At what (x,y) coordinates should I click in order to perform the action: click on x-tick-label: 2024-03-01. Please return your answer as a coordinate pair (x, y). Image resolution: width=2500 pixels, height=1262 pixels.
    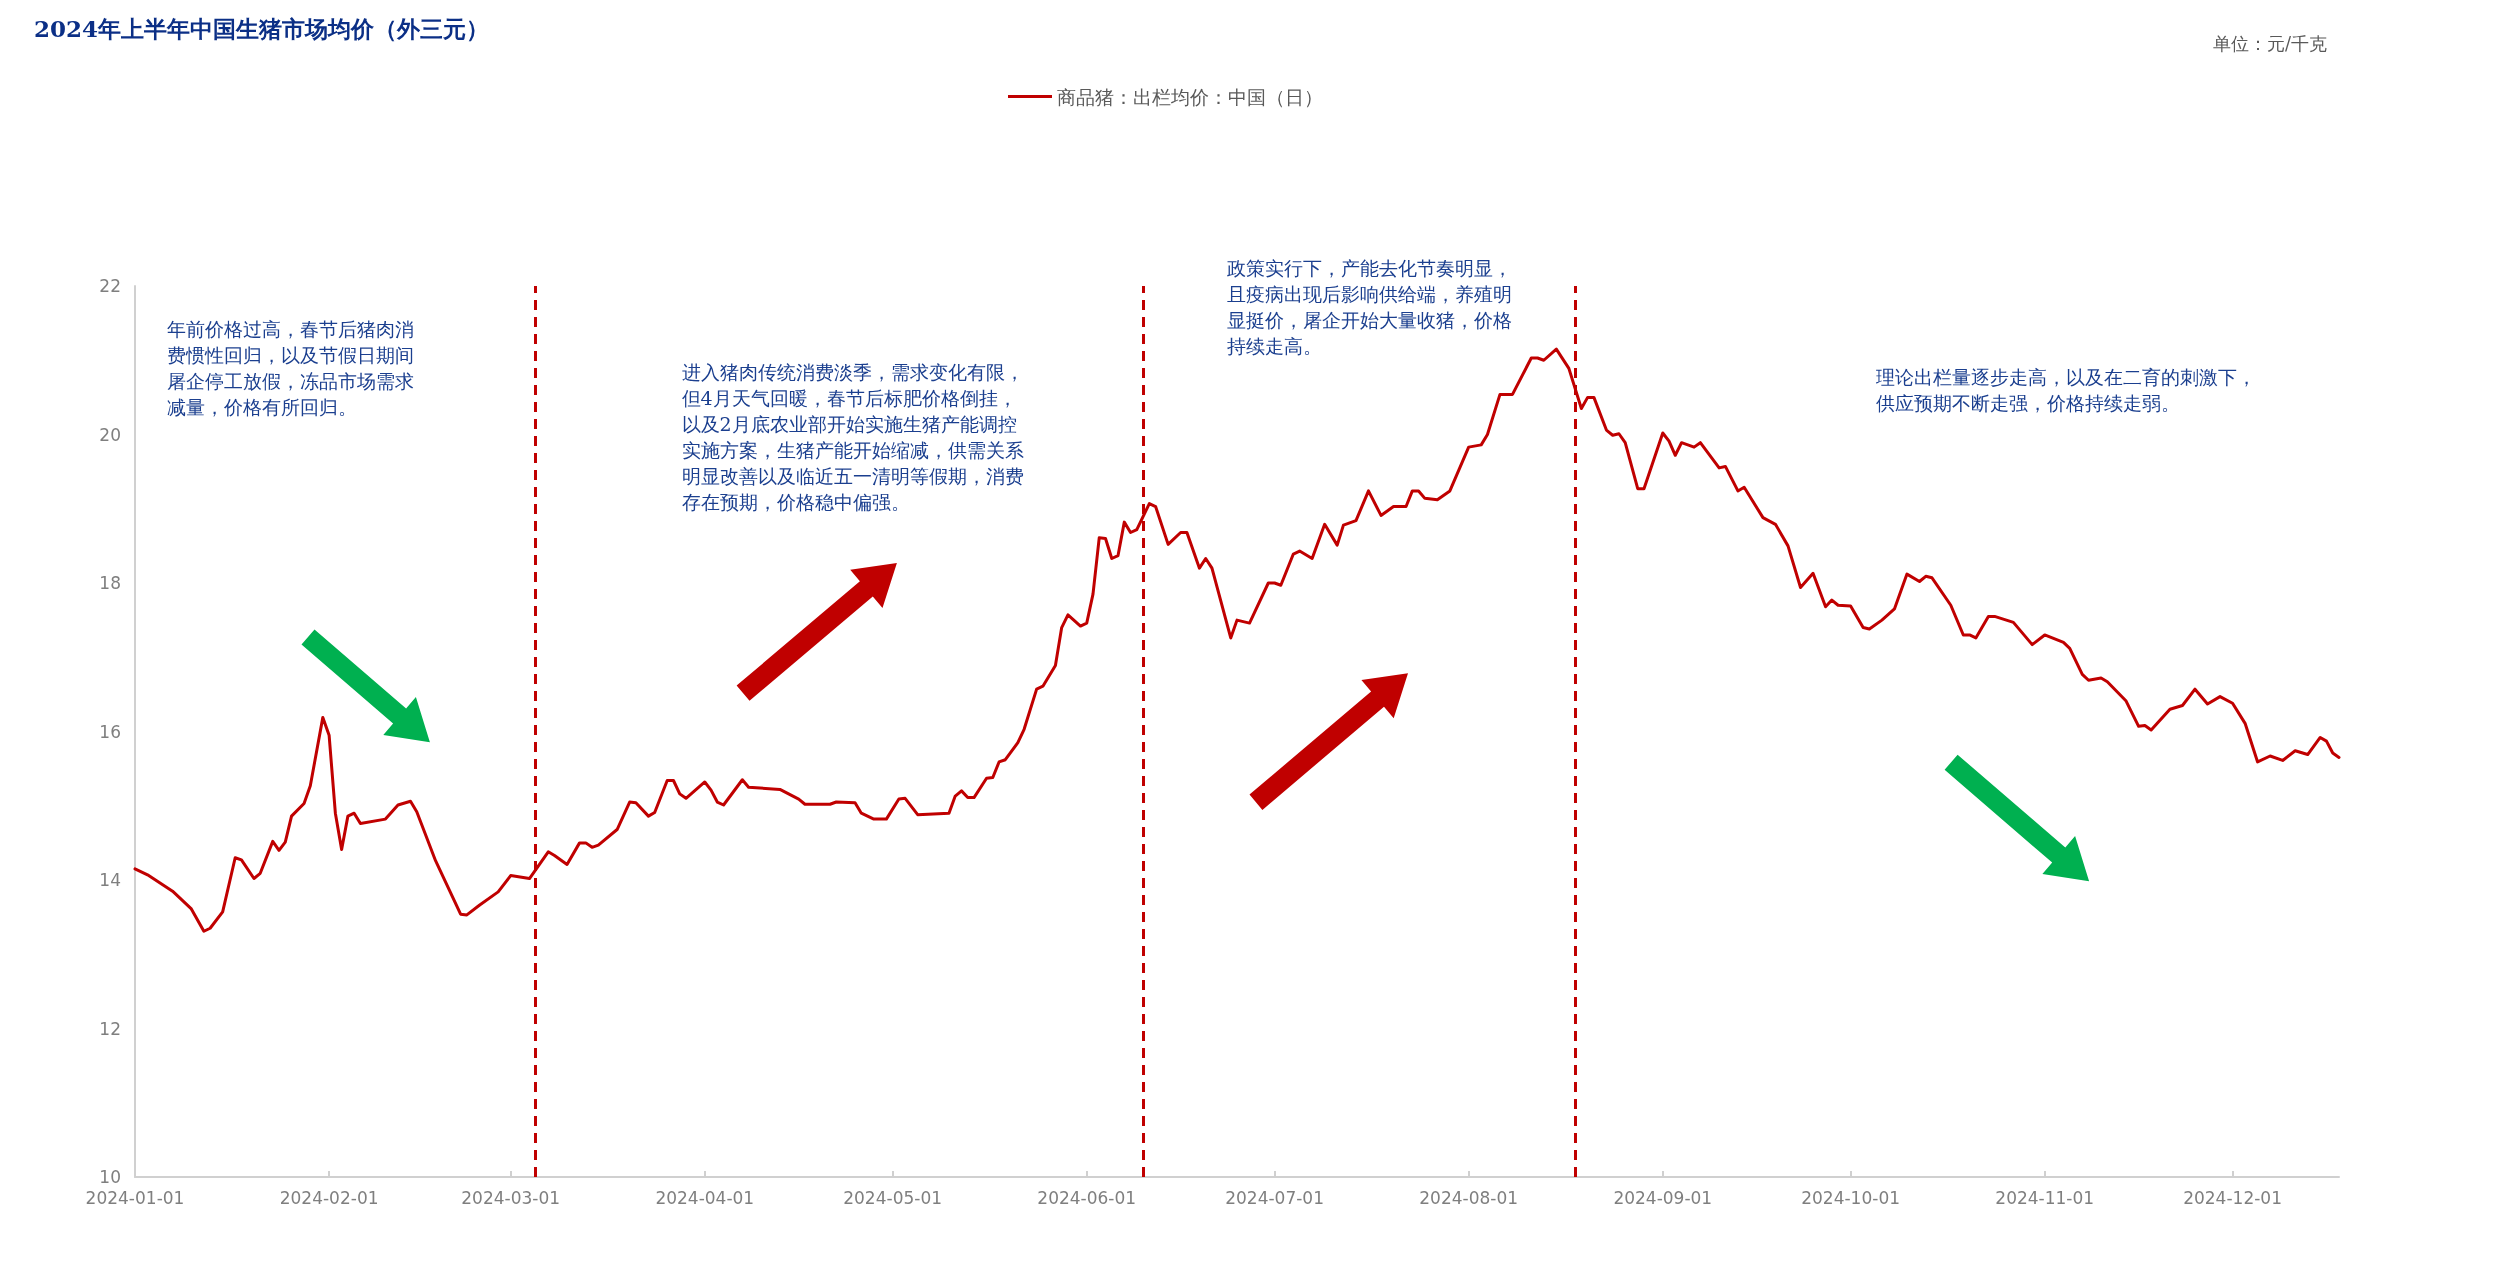
    Looking at the image, I should click on (511, 1197).